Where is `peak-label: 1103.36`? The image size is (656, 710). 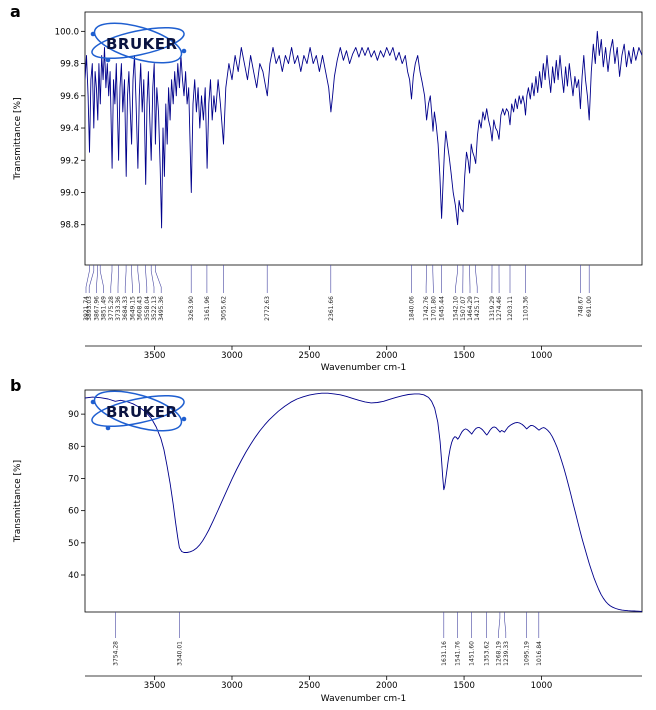 peak-label: 1103.36 is located at coordinates (525, 308).